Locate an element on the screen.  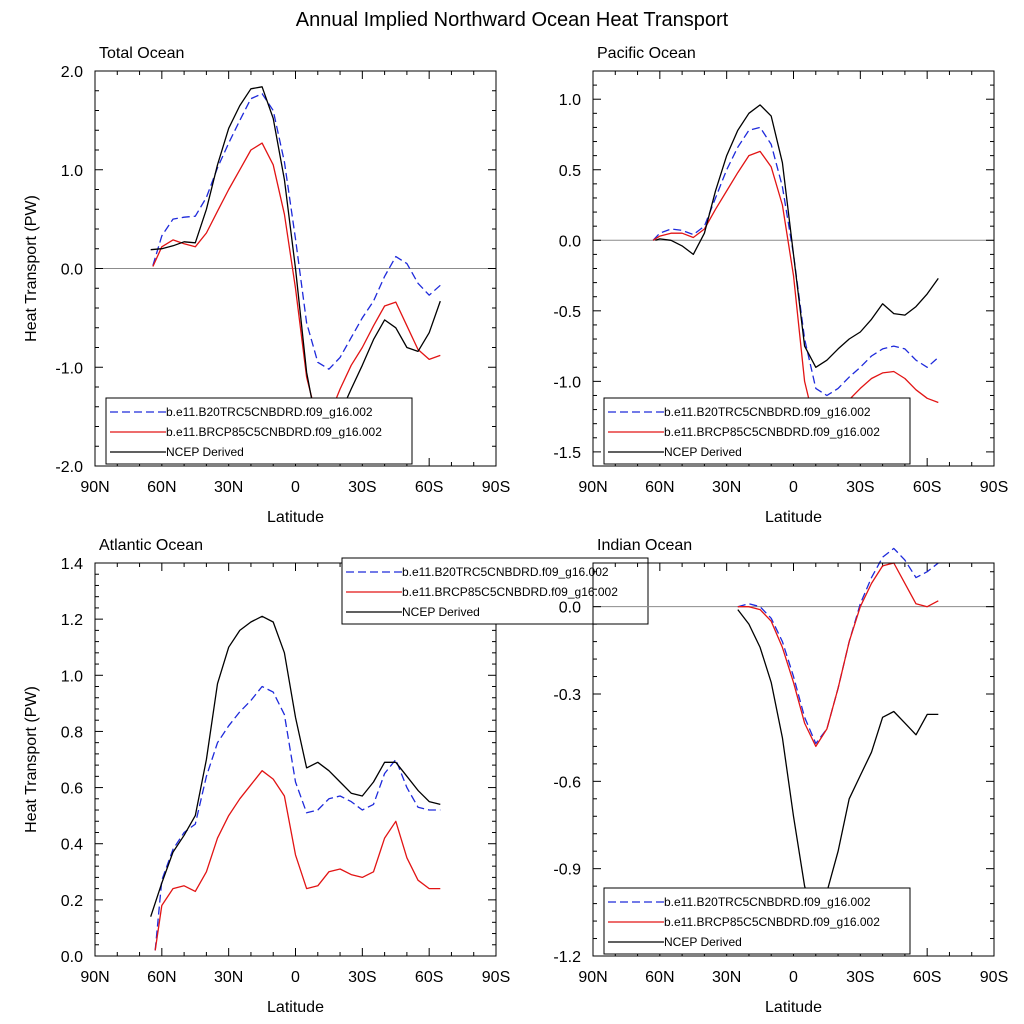
panel-title: Total Ocean is located at coordinates (141, 53).